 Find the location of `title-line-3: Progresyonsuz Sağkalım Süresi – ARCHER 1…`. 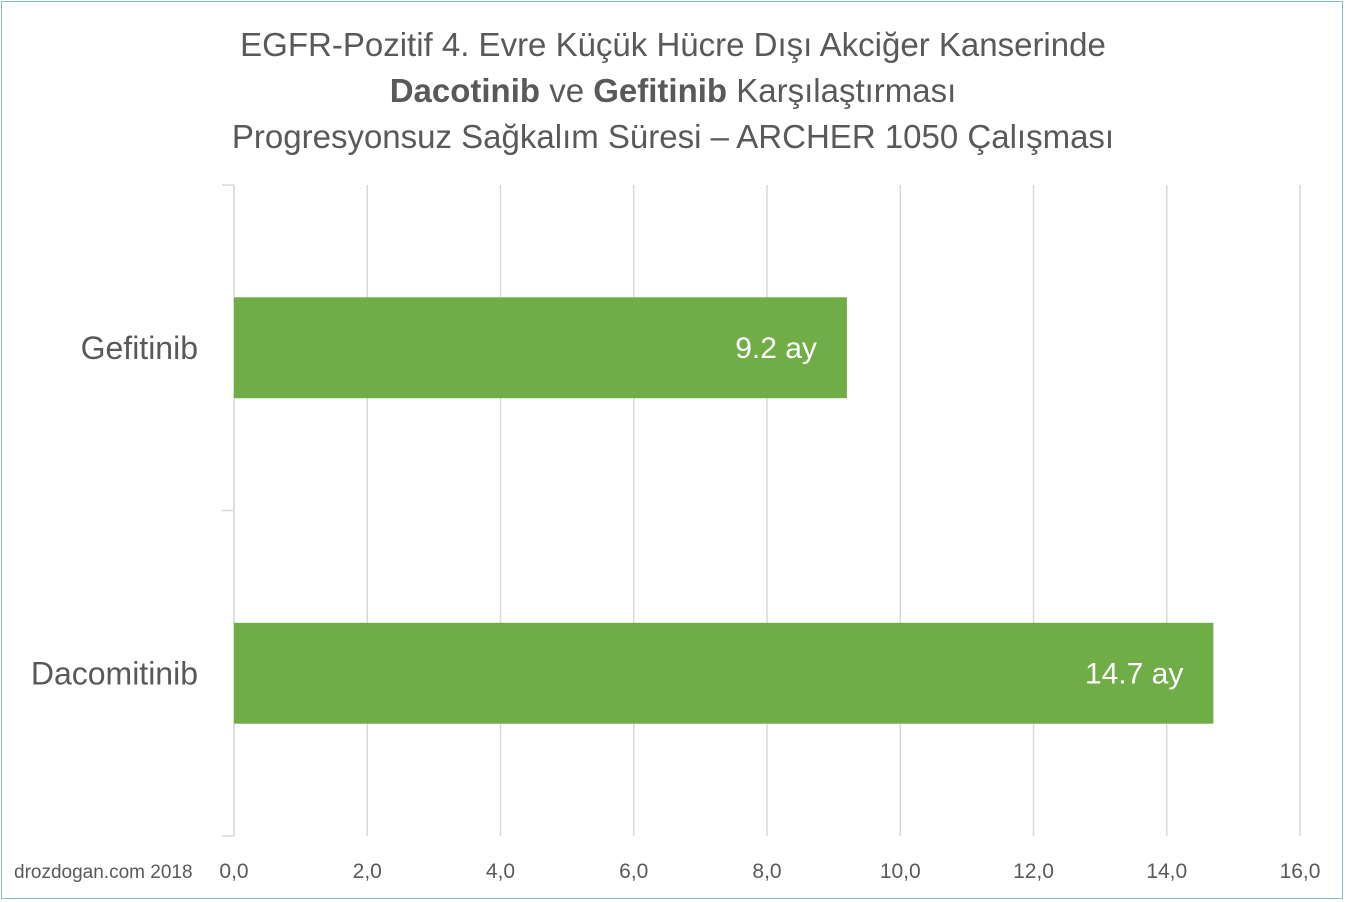

title-line-3: Progresyonsuz Sağkalım Süresi – ARCHER 1… is located at coordinates (673, 136).